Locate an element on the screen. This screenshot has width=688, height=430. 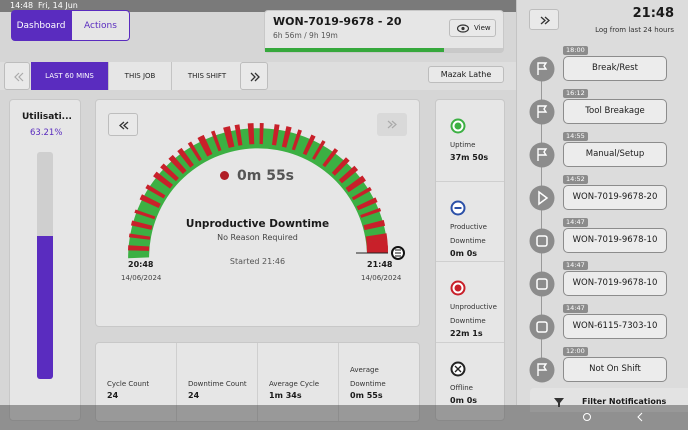
log-entry: Manual/Setup is located at coordinates (615, 154).